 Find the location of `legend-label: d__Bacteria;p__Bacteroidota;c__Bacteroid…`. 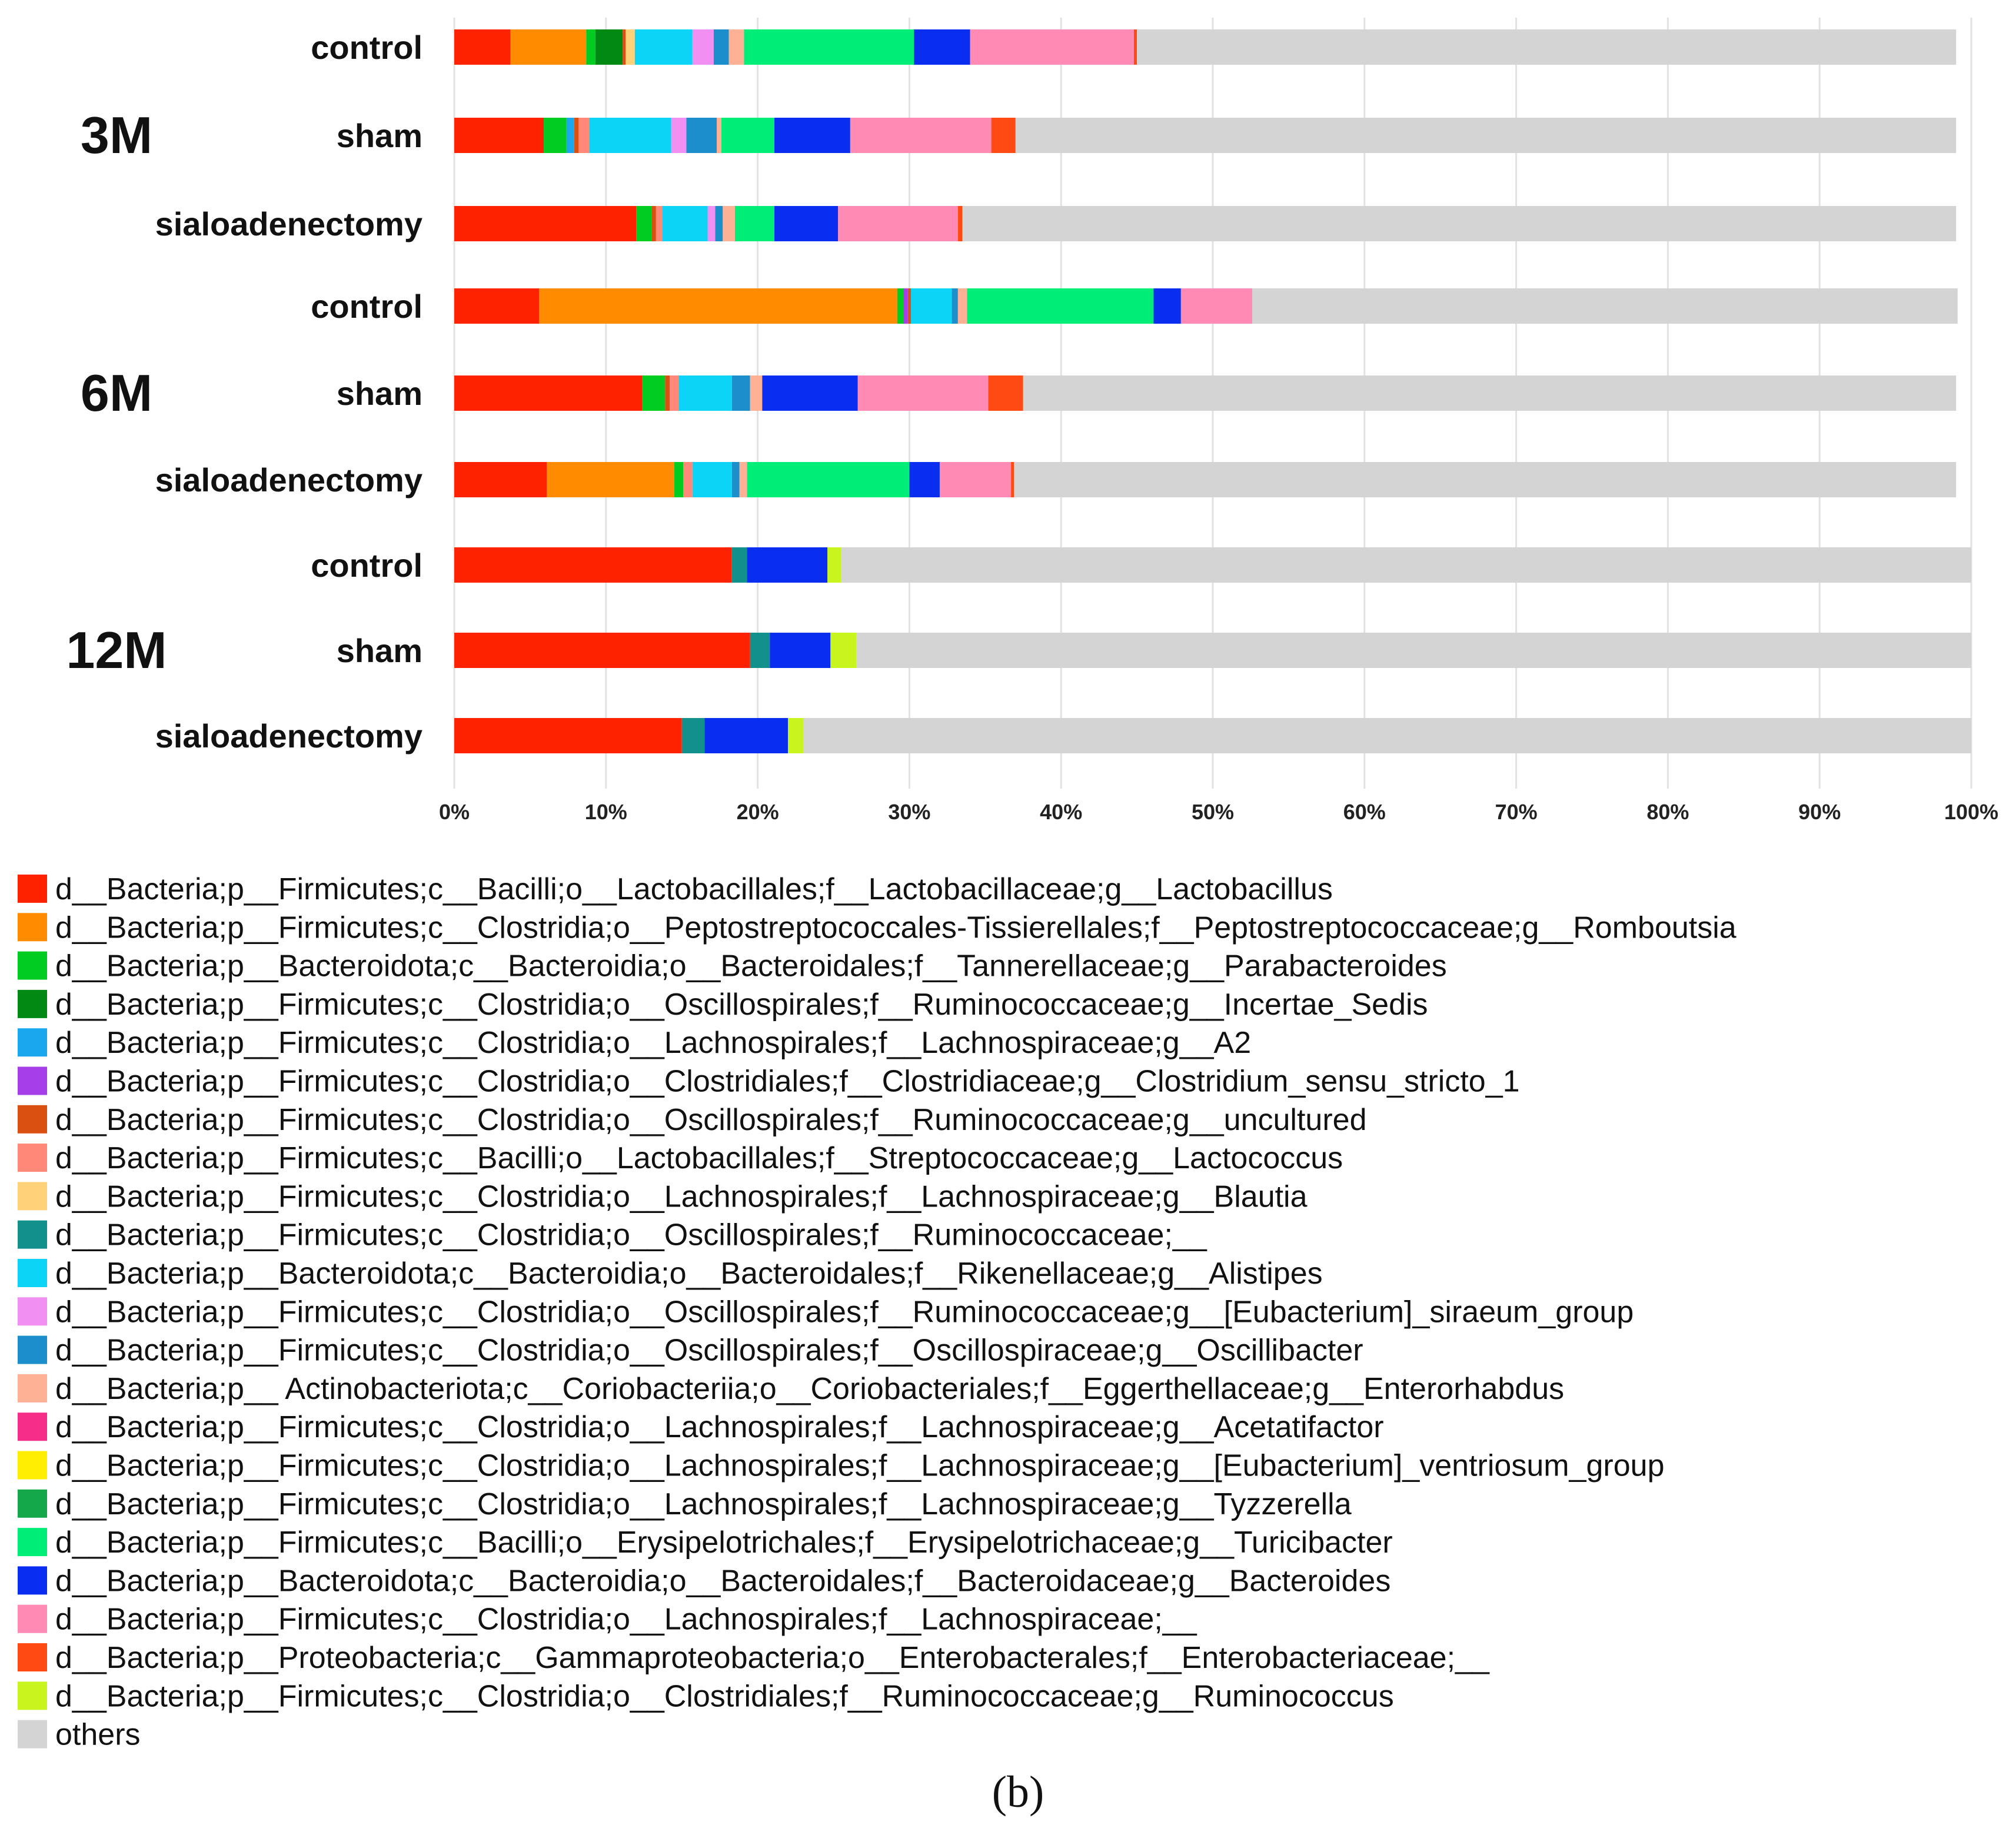

legend-label: d__Bacteria;p__Bacteroidota;c__Bacteroid… is located at coordinates (689, 1274).